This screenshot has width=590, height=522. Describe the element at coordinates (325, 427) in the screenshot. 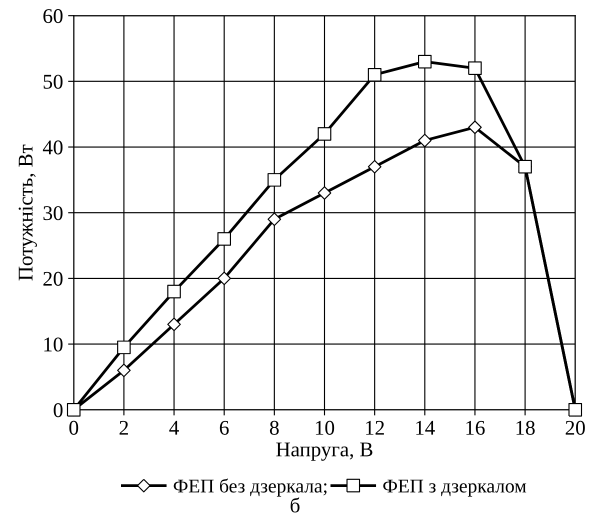

I see `x-tick-label: 10` at that location.